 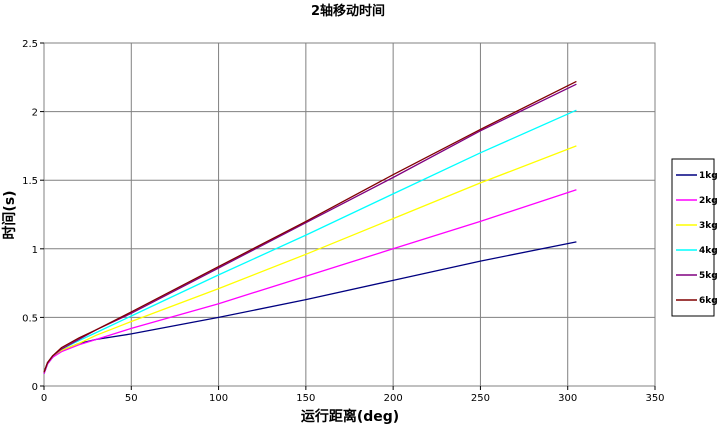 I want to click on y-tick-label: 1.5, so click(x=30, y=181).